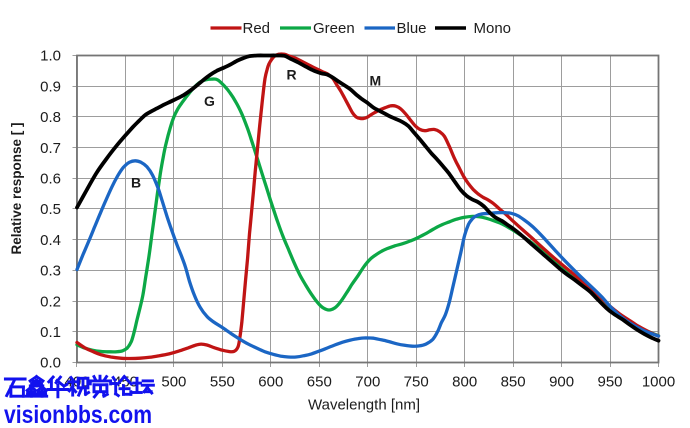 The height and width of the screenshot is (428, 690). Describe the element at coordinates (125, 382) in the screenshot. I see `svg-text: 450` at that location.